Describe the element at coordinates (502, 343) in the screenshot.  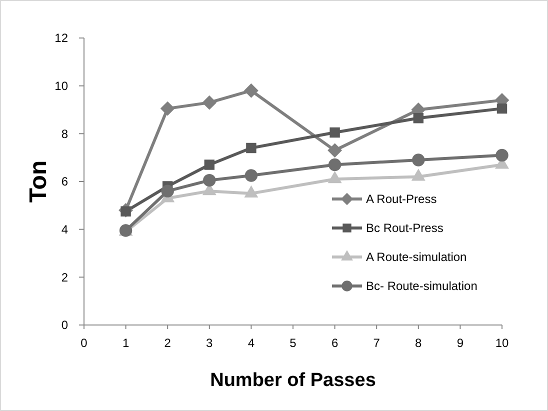
I see `x-tick-label: 10` at that location.